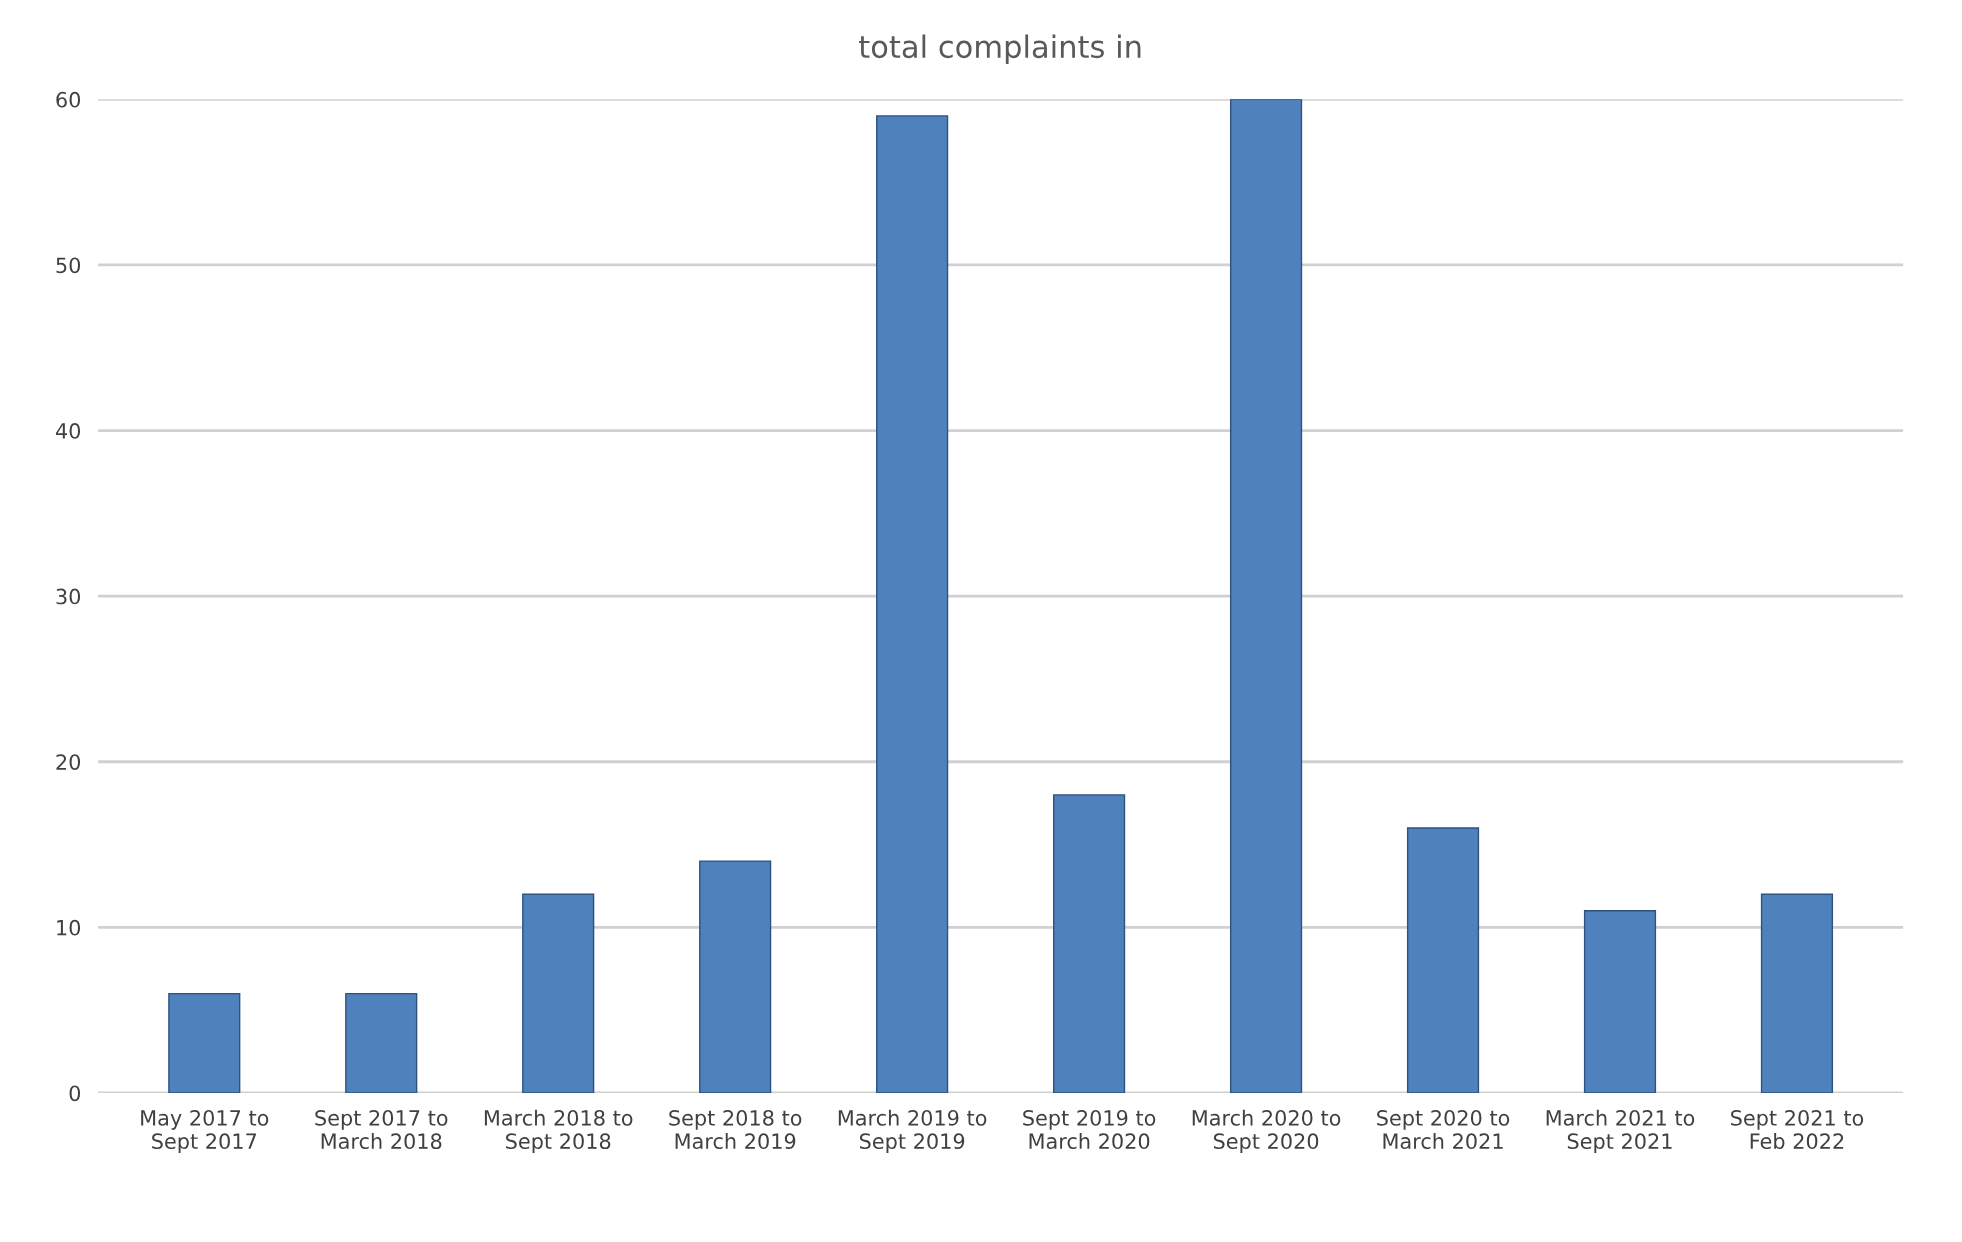 Image resolution: width=1962 pixels, height=1242 pixels. Describe the element at coordinates (68, 99) in the screenshot. I see `y-tick-label: 60` at that location.